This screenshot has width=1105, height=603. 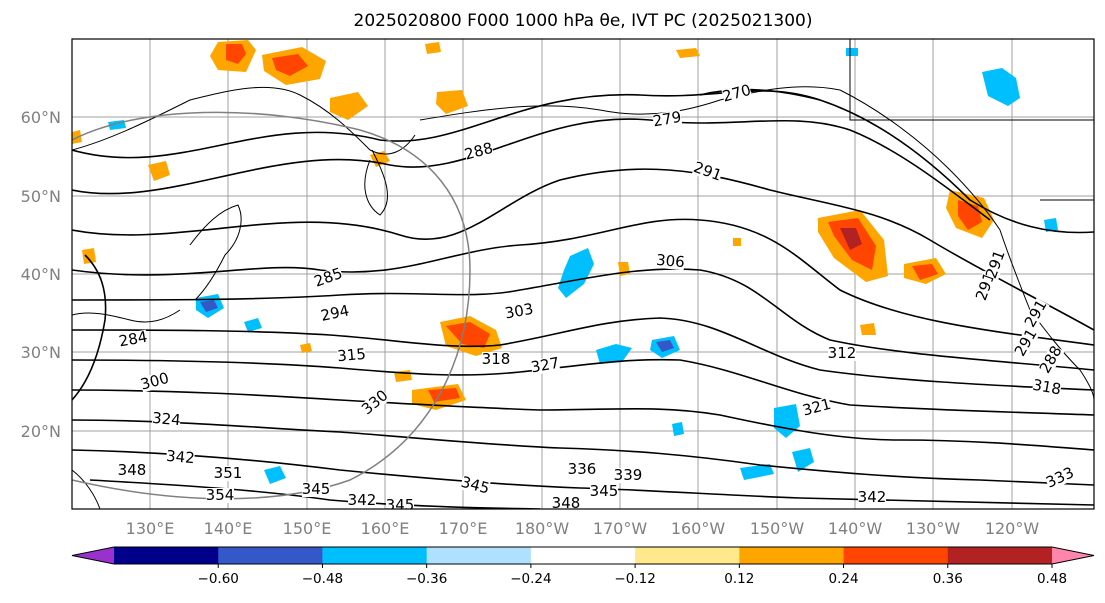 I want to click on contour-label: 348, so click(x=566, y=503).